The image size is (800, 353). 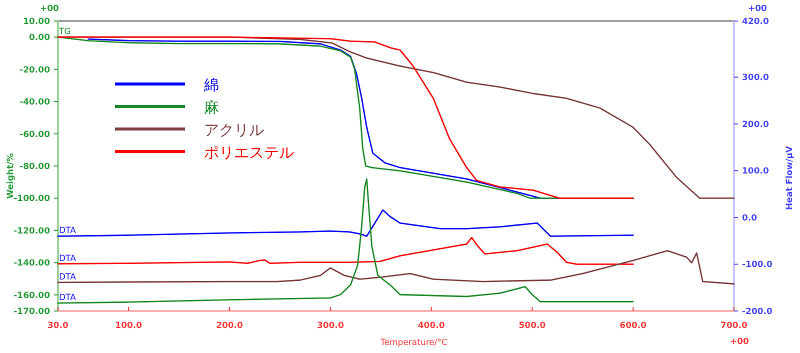 I want to click on y-tick-label: -120.00, so click(x=32, y=231).